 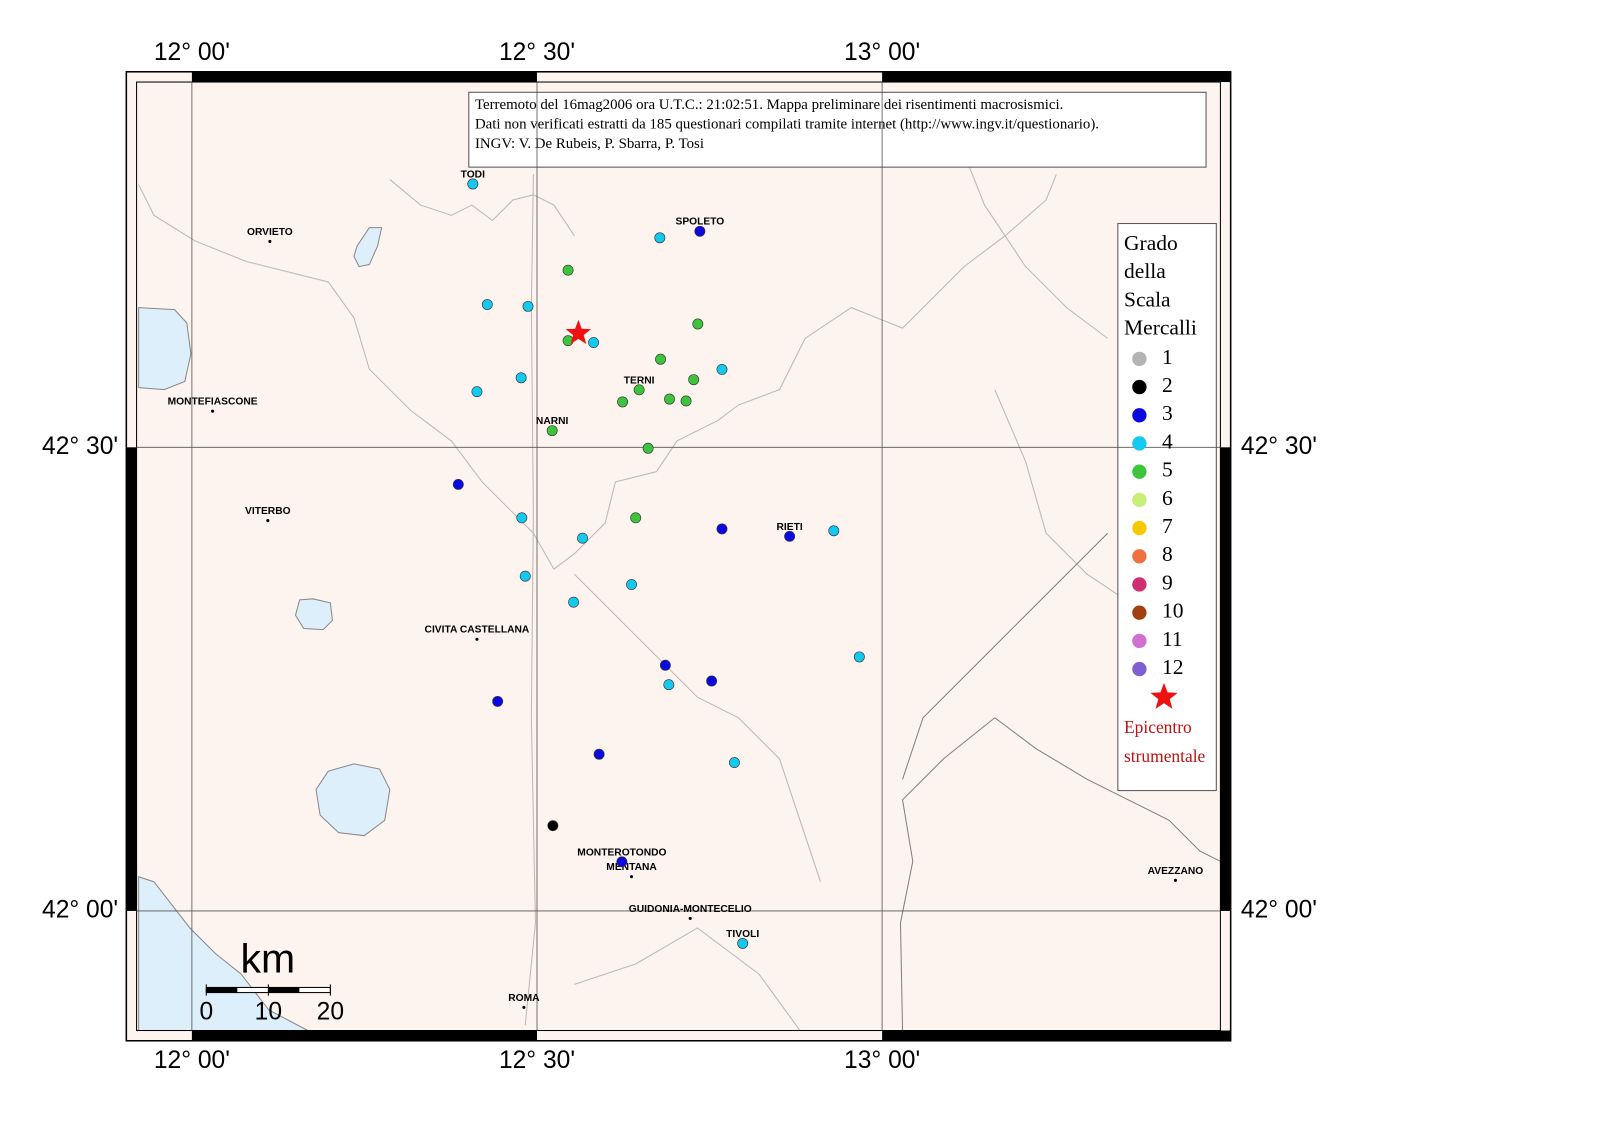 What do you see at coordinates (80, 446) in the screenshot?
I see `y-tick-label: 42° 30'` at bounding box center [80, 446].